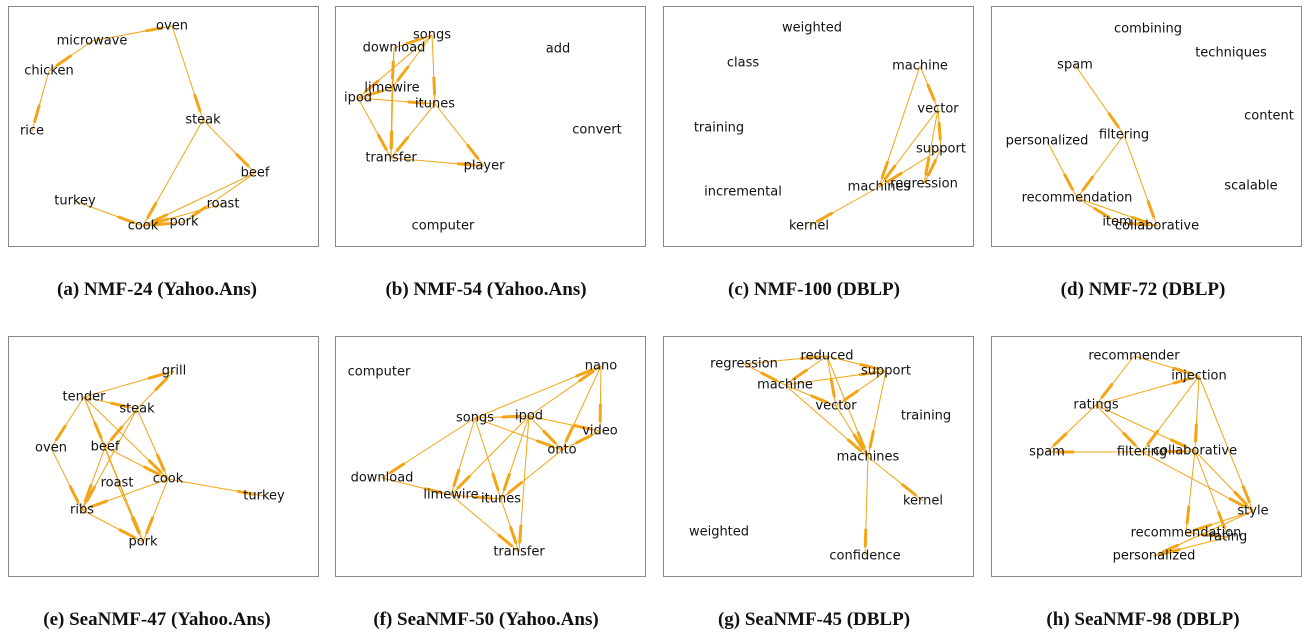 The image size is (1304, 632). I want to click on edge-head-support-vector, so click(850, 395).